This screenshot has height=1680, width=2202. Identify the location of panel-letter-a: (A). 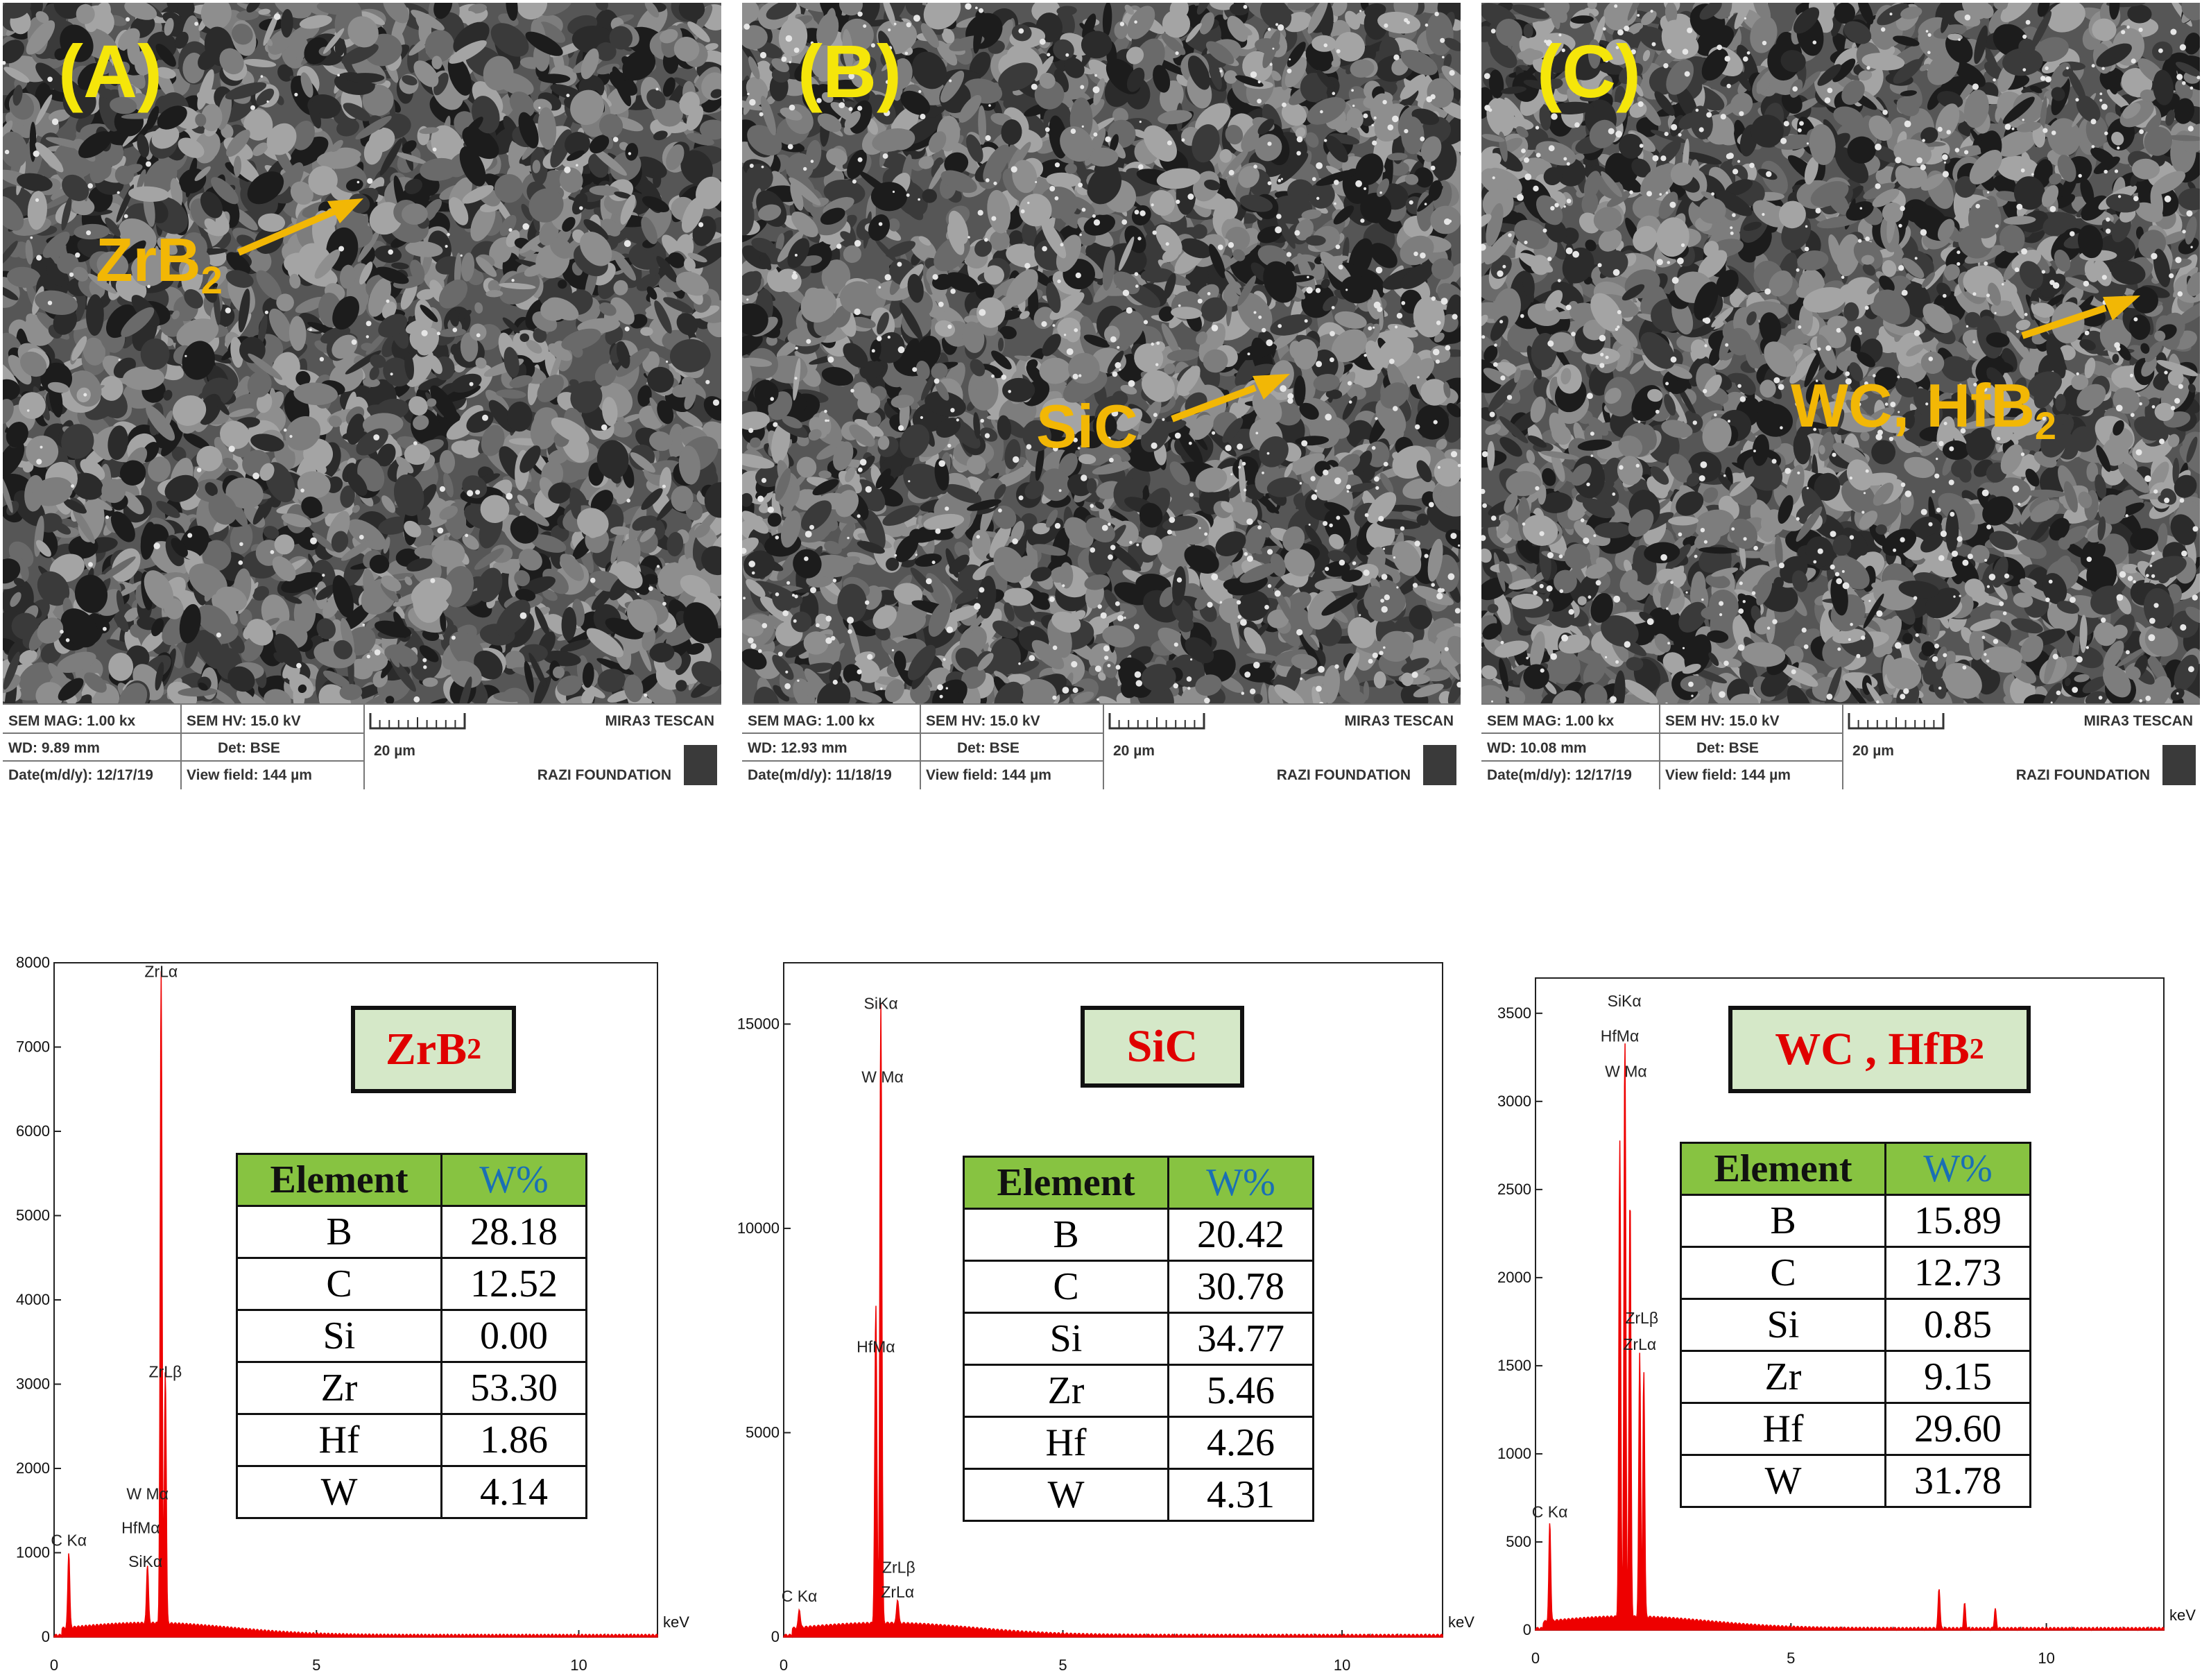
(110, 71).